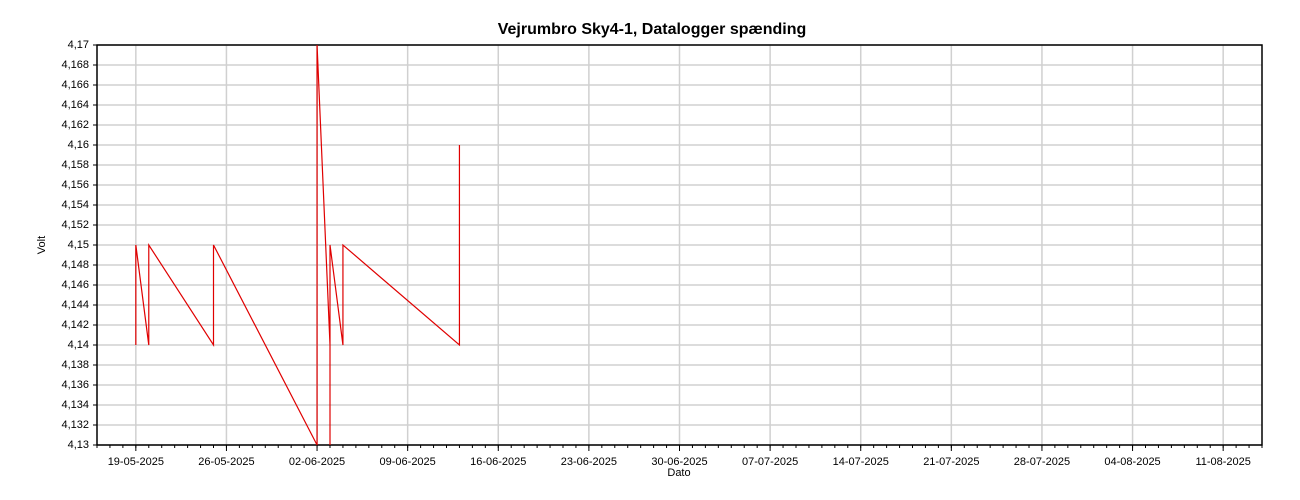 The image size is (1300, 500). Describe the element at coordinates (78, 45) in the screenshot. I see `y-tick-label: 4,17` at that location.